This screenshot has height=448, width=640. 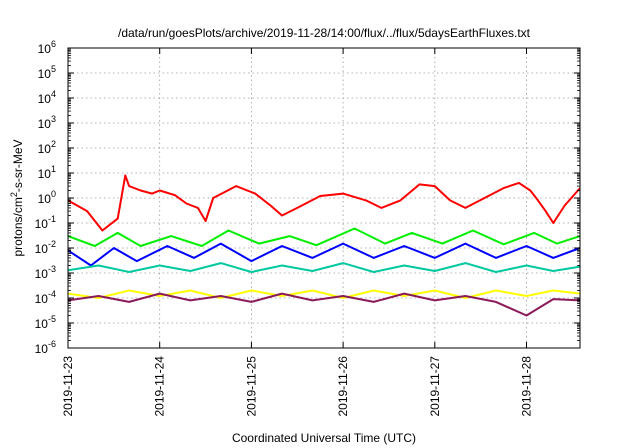 What do you see at coordinates (18, 165) in the screenshot?
I see `ylabel-part-c: -s-sr-MeV` at bounding box center [18, 165].